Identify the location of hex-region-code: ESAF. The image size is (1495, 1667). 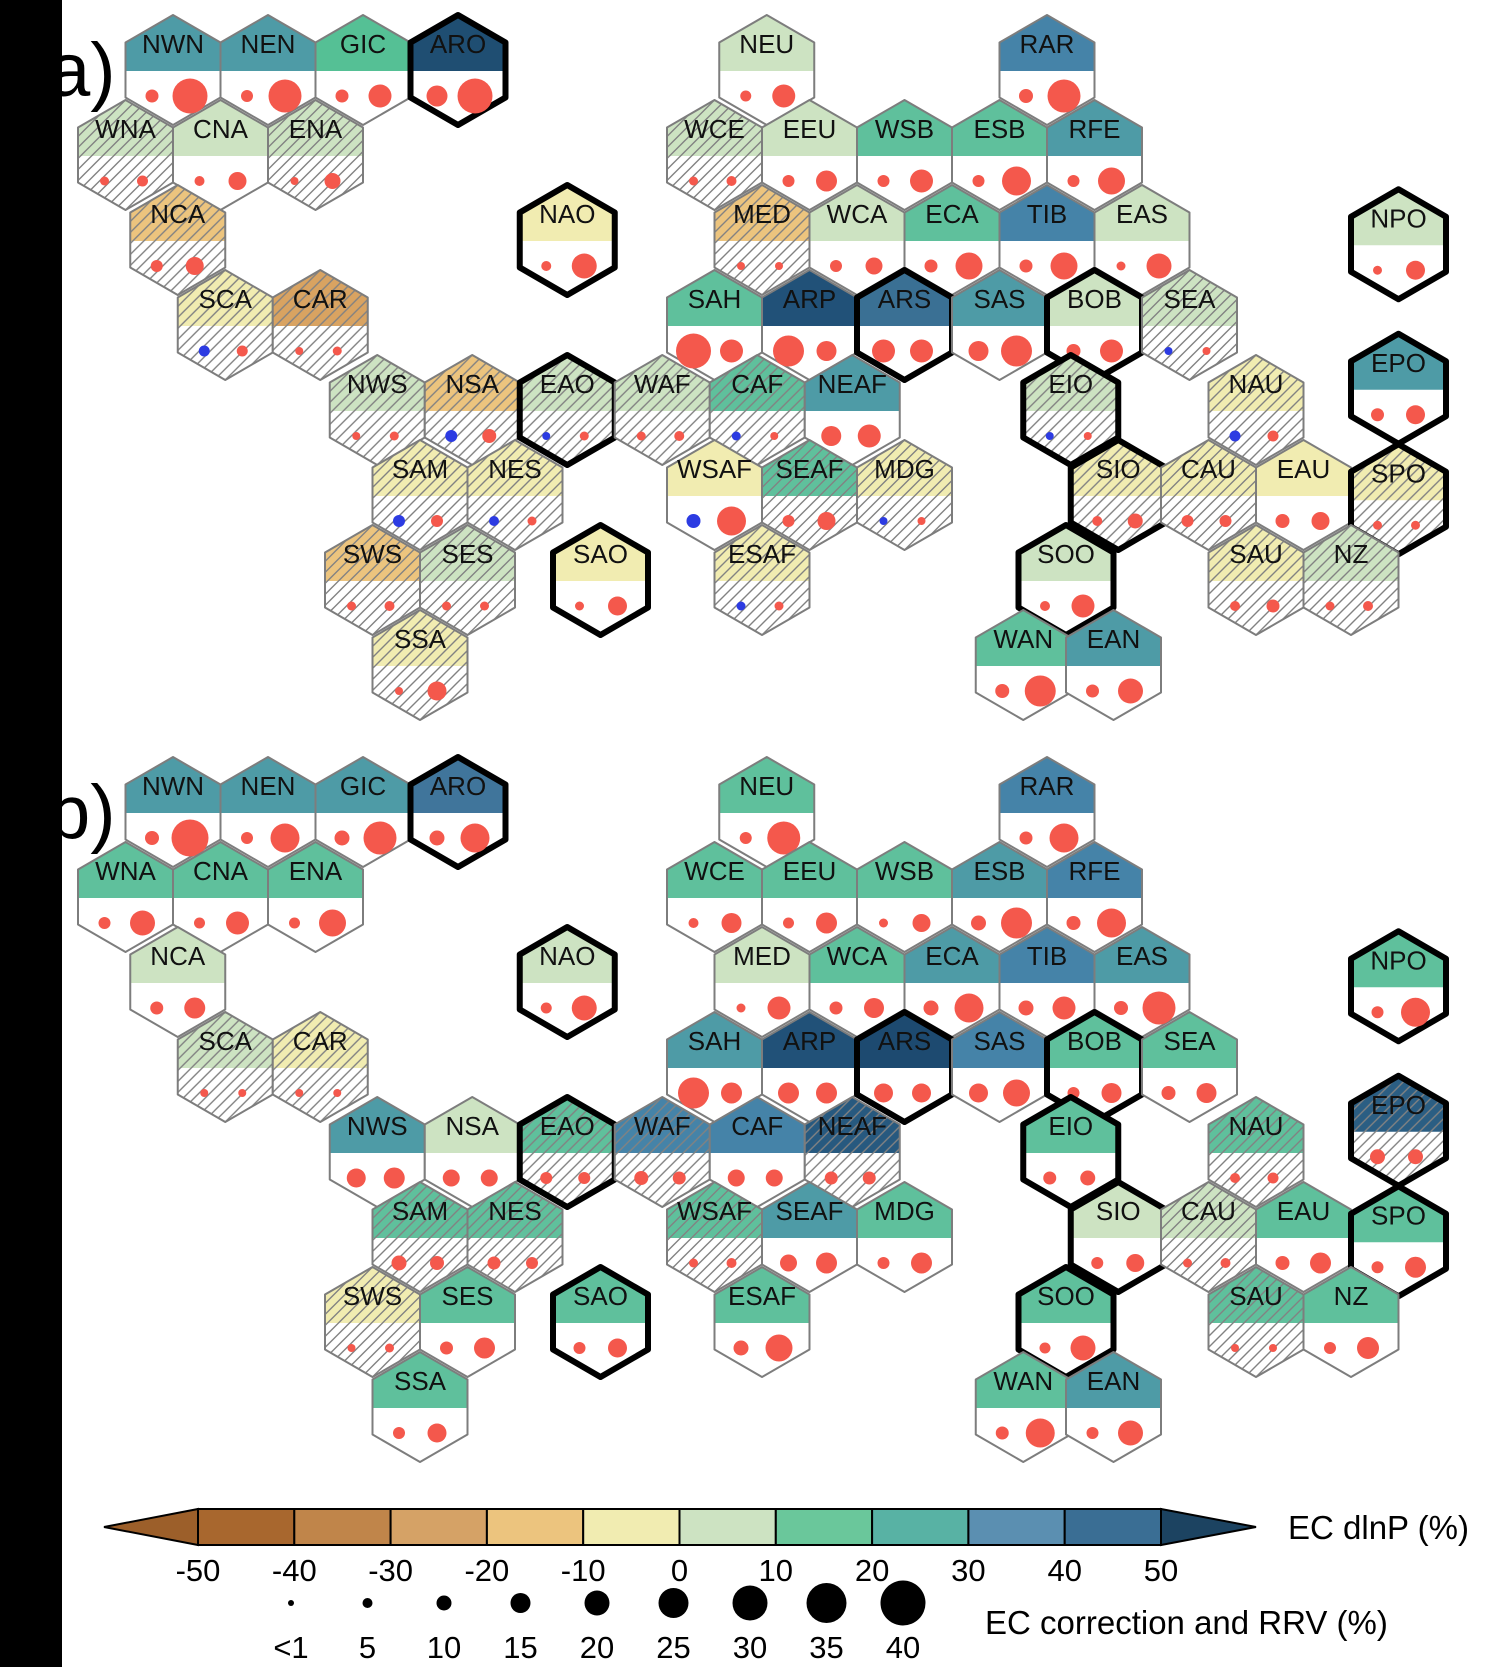
(762, 1296).